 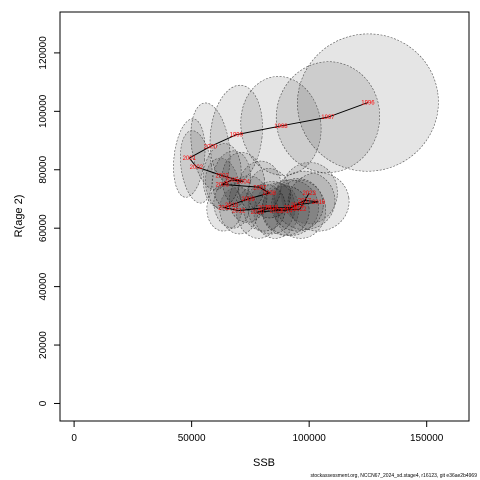 I want to click on year-label-2015: 2015, so click(x=298, y=206).